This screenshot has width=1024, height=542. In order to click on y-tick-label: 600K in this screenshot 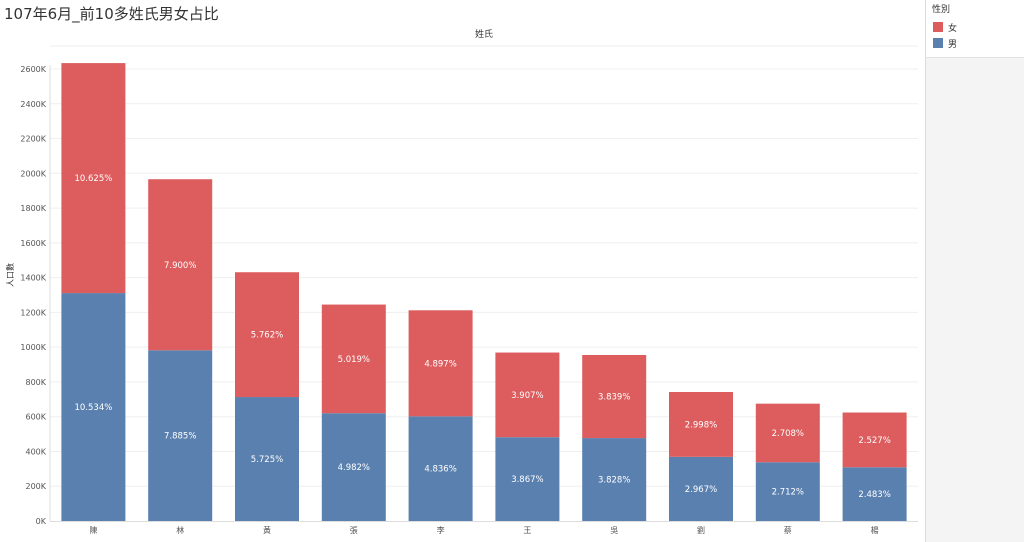, I will do `click(35, 417)`.